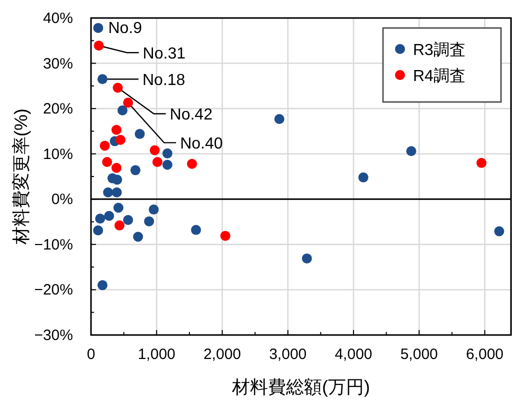 The height and width of the screenshot is (401, 512). I want to click on x-tick-label: 3,000, so click(288, 354).